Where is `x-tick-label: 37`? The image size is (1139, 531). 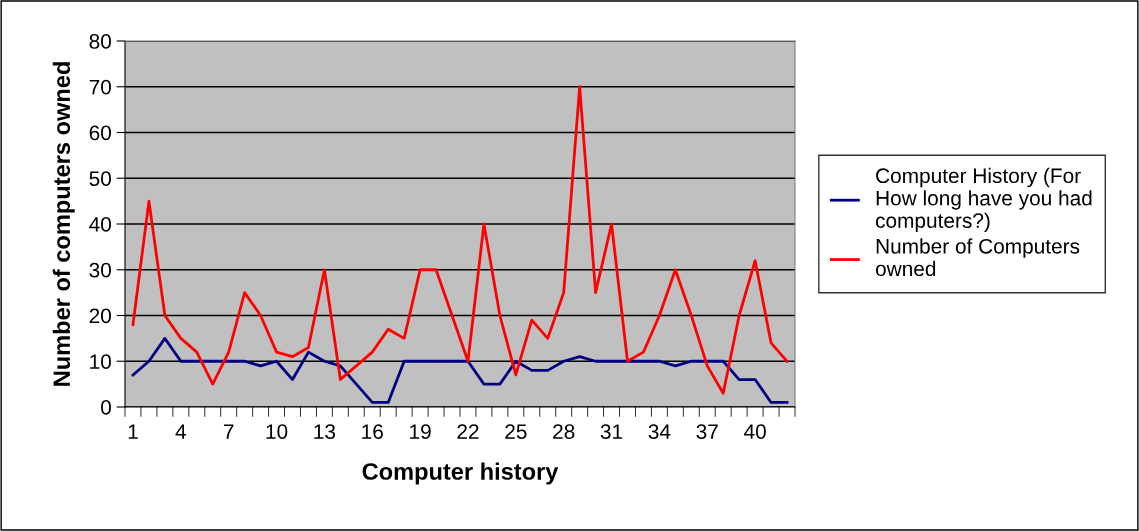
x-tick-label: 37 is located at coordinates (707, 431).